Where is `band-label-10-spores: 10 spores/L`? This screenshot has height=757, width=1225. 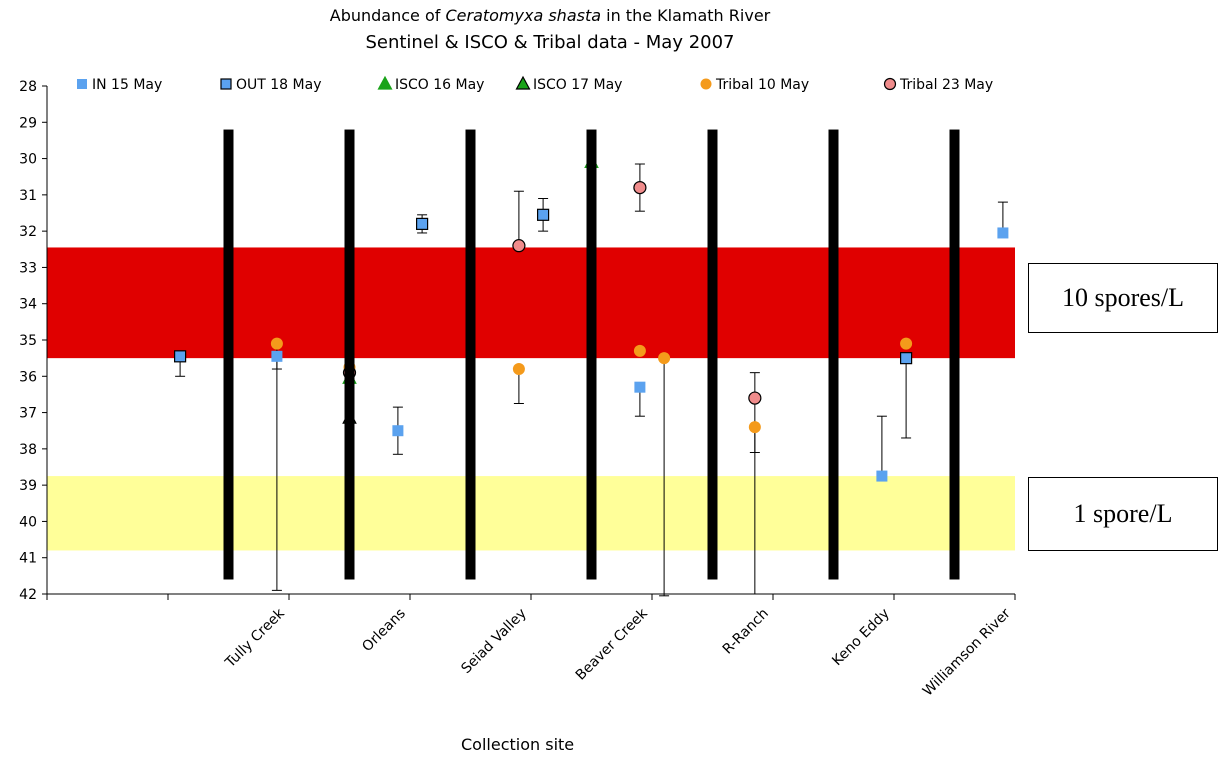
band-label-10-spores: 10 spores/L is located at coordinates (1123, 298).